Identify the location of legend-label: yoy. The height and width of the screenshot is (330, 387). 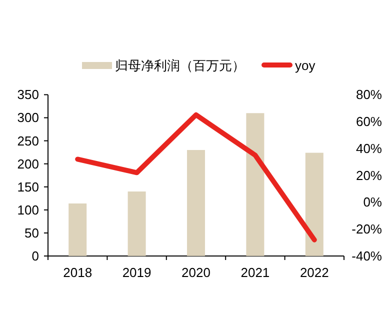
(305, 65).